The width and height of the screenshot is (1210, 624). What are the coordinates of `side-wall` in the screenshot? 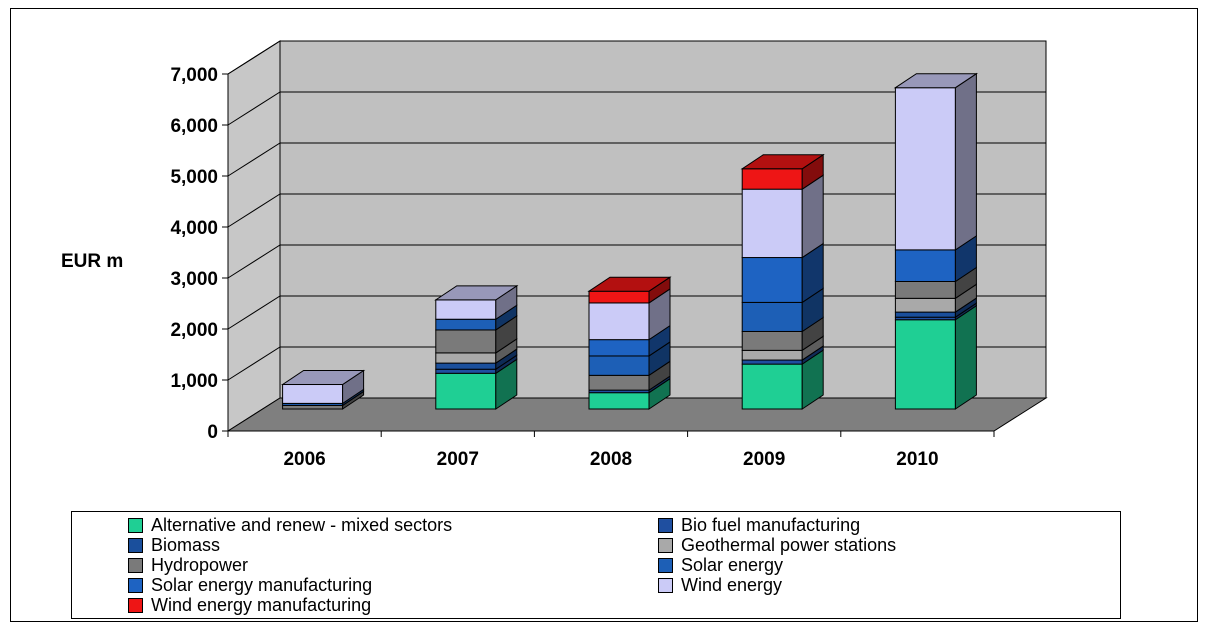 It's located at (254, 236).